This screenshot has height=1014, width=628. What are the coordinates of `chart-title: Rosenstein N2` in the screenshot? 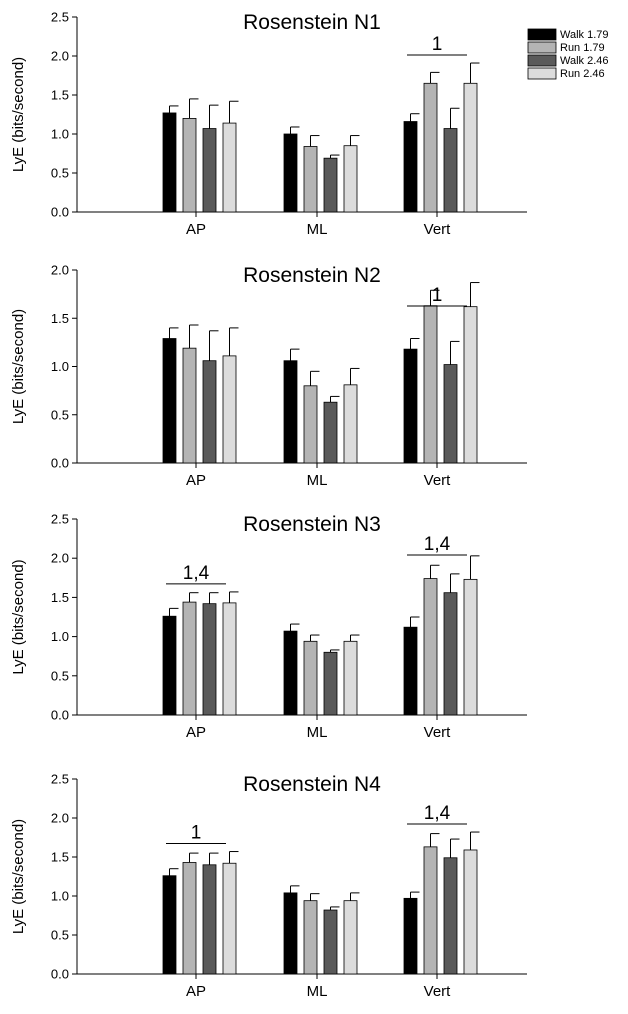 It's located at (312, 275).